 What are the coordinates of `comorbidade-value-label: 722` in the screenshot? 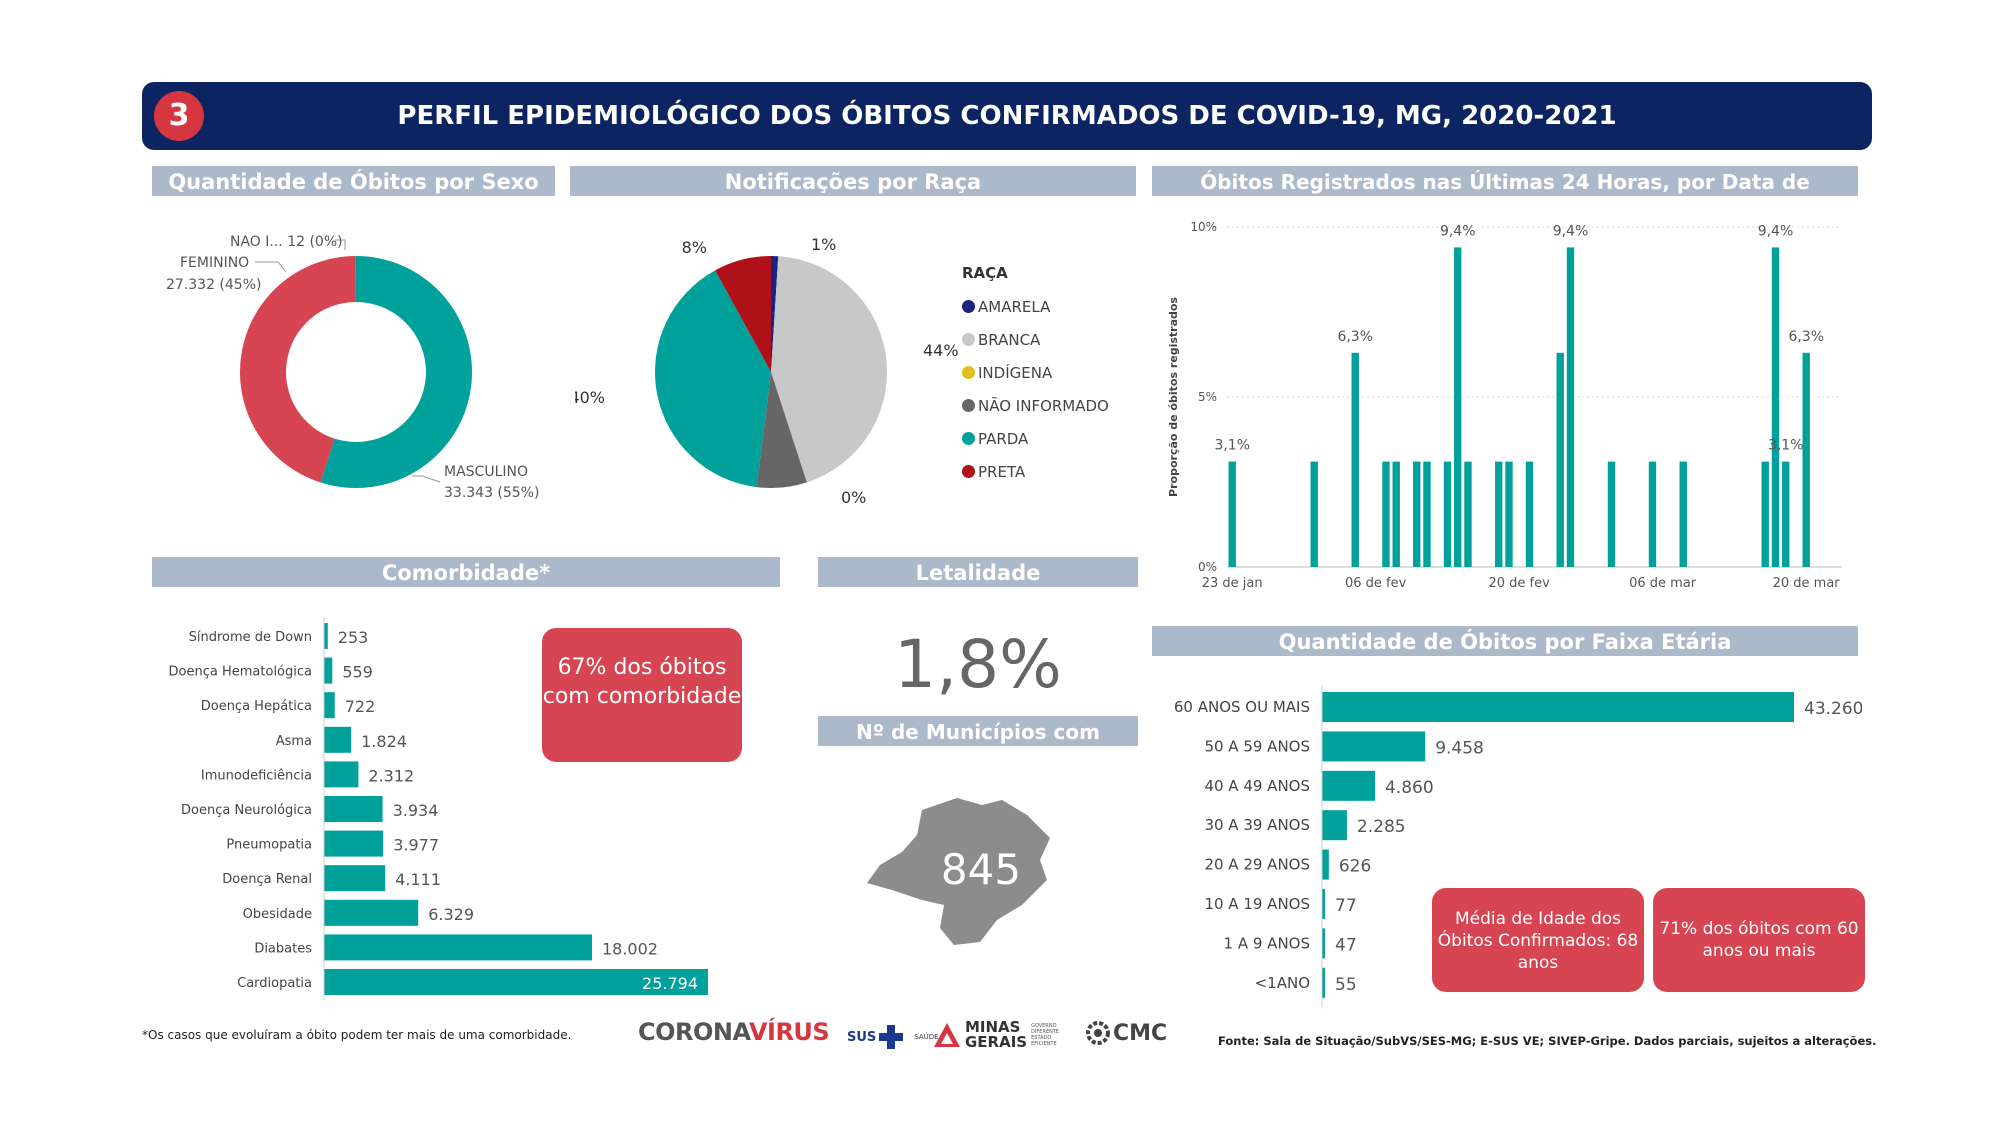 It's located at (360, 706).